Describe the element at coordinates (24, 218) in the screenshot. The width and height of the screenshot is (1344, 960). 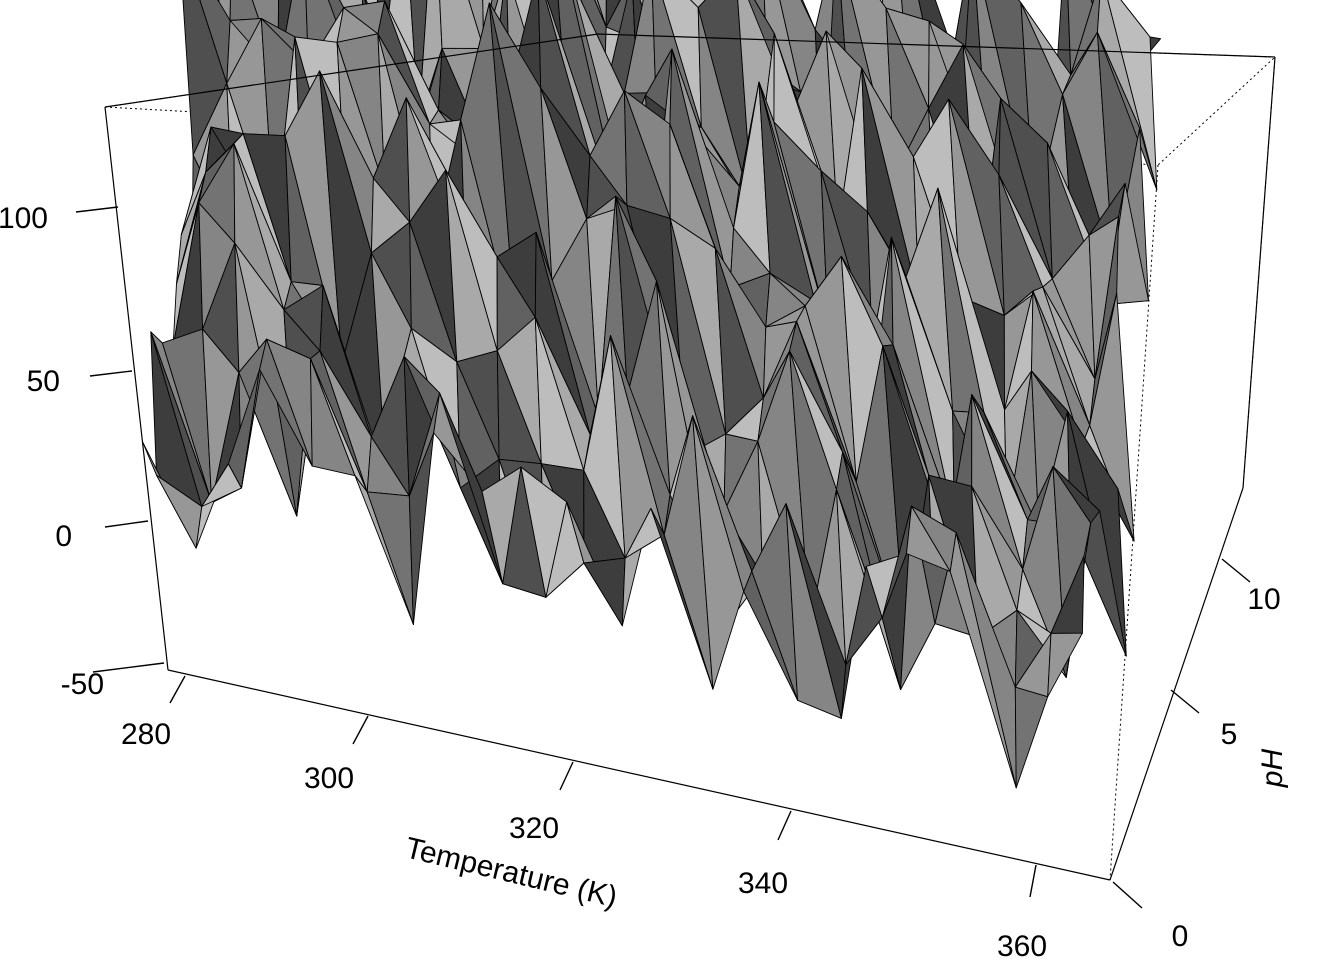
I see `z-tick-label: 100` at that location.